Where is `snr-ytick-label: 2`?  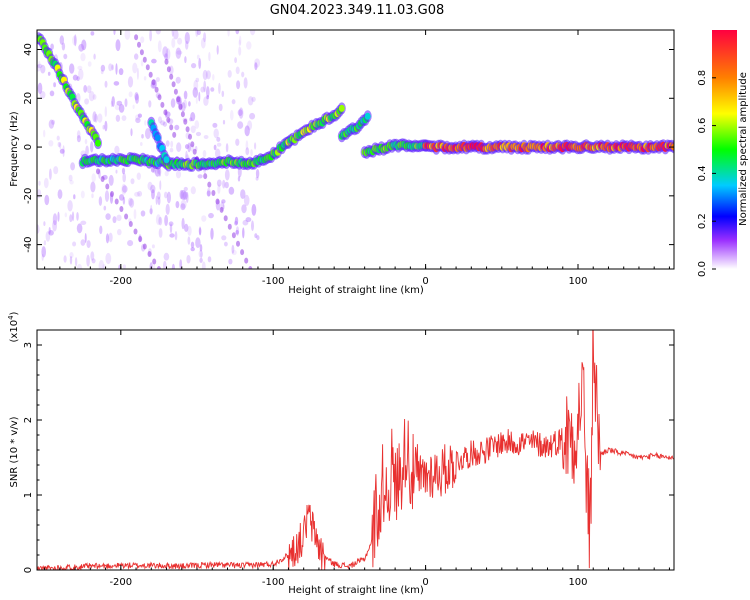 snr-ytick-label: 2 is located at coordinates (28, 420).